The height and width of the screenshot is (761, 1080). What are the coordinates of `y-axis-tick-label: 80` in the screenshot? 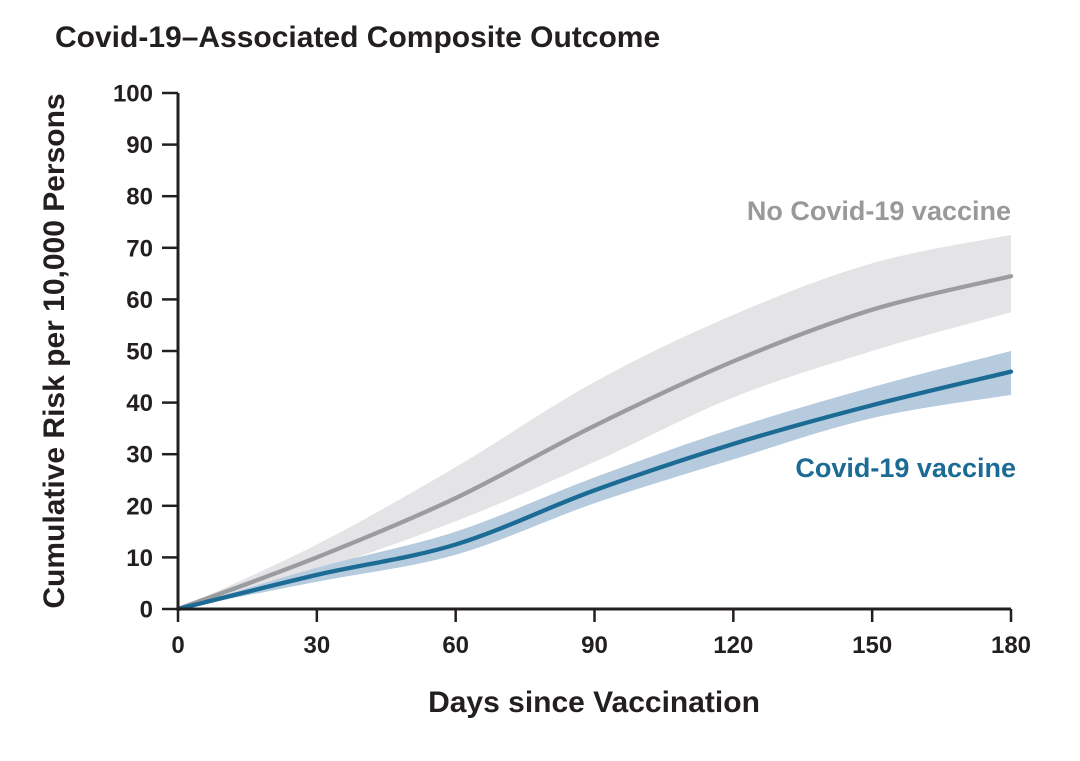 It's located at (139, 197).